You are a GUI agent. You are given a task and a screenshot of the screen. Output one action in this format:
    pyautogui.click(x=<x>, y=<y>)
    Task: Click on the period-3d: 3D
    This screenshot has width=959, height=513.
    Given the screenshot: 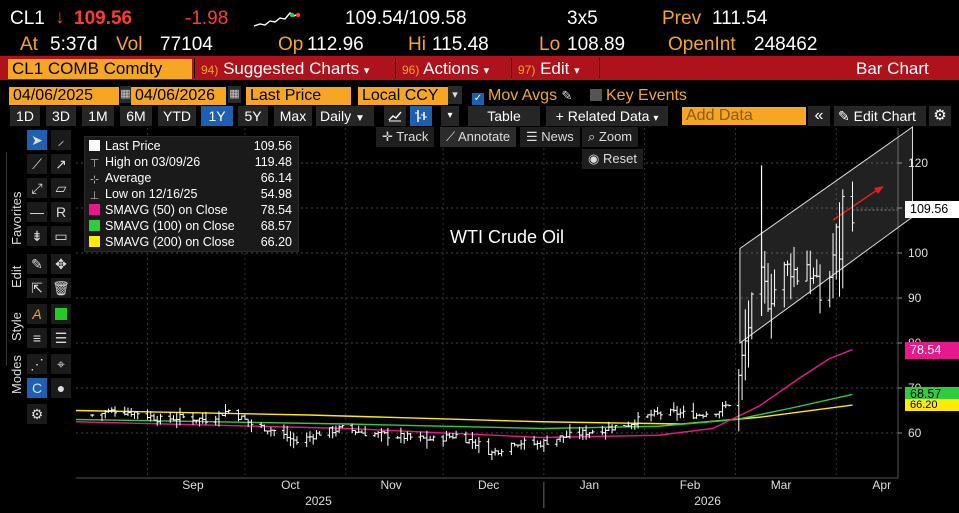 What is the action you would take?
    pyautogui.click(x=61, y=116)
    